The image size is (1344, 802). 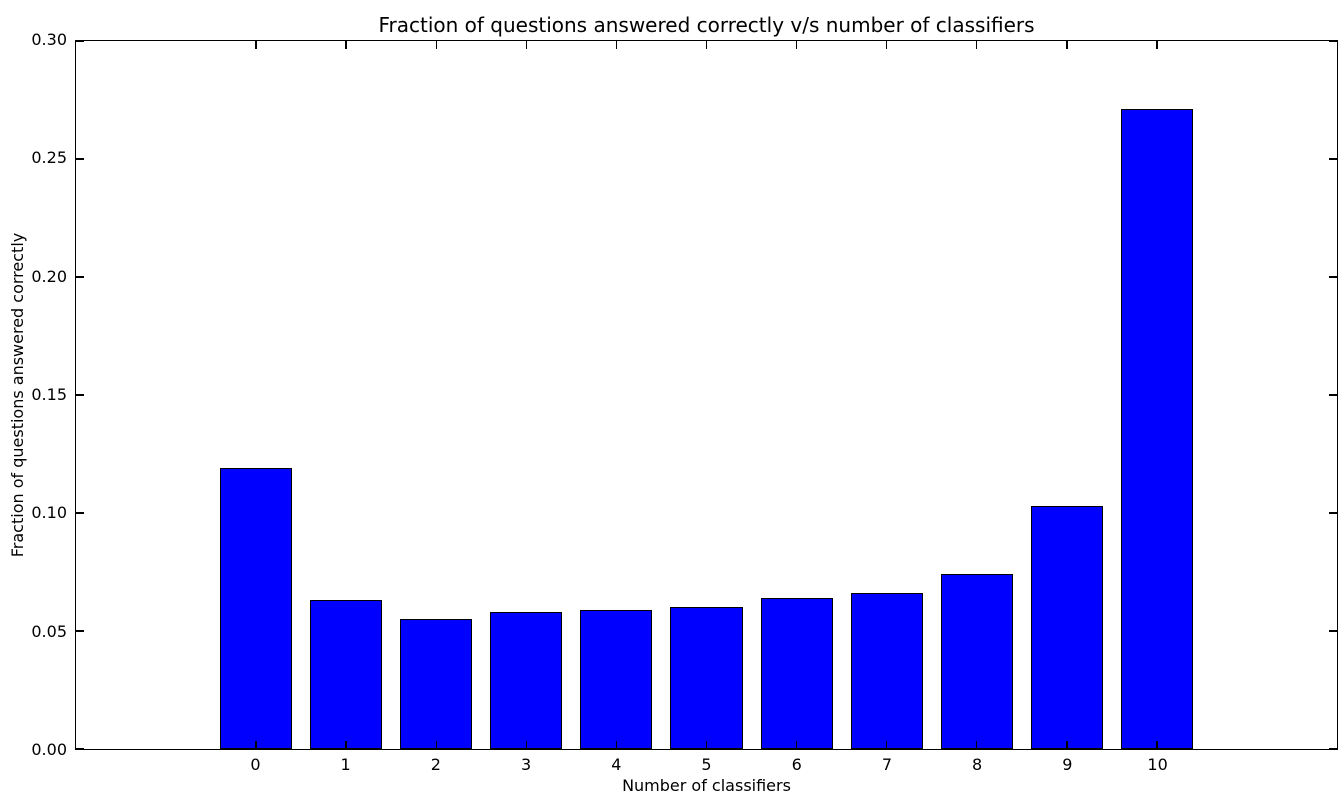 What do you see at coordinates (1067, 764) in the screenshot?
I see `x-tick-label: 9` at bounding box center [1067, 764].